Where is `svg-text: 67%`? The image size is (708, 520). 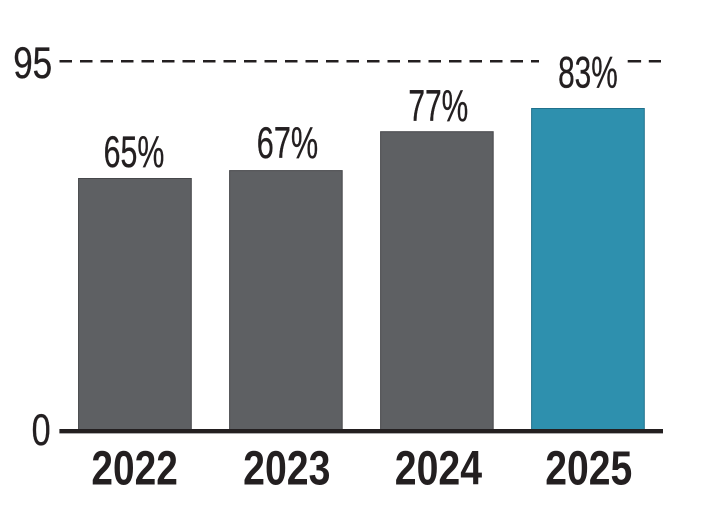 svg-text: 67% is located at coordinates (287, 143).